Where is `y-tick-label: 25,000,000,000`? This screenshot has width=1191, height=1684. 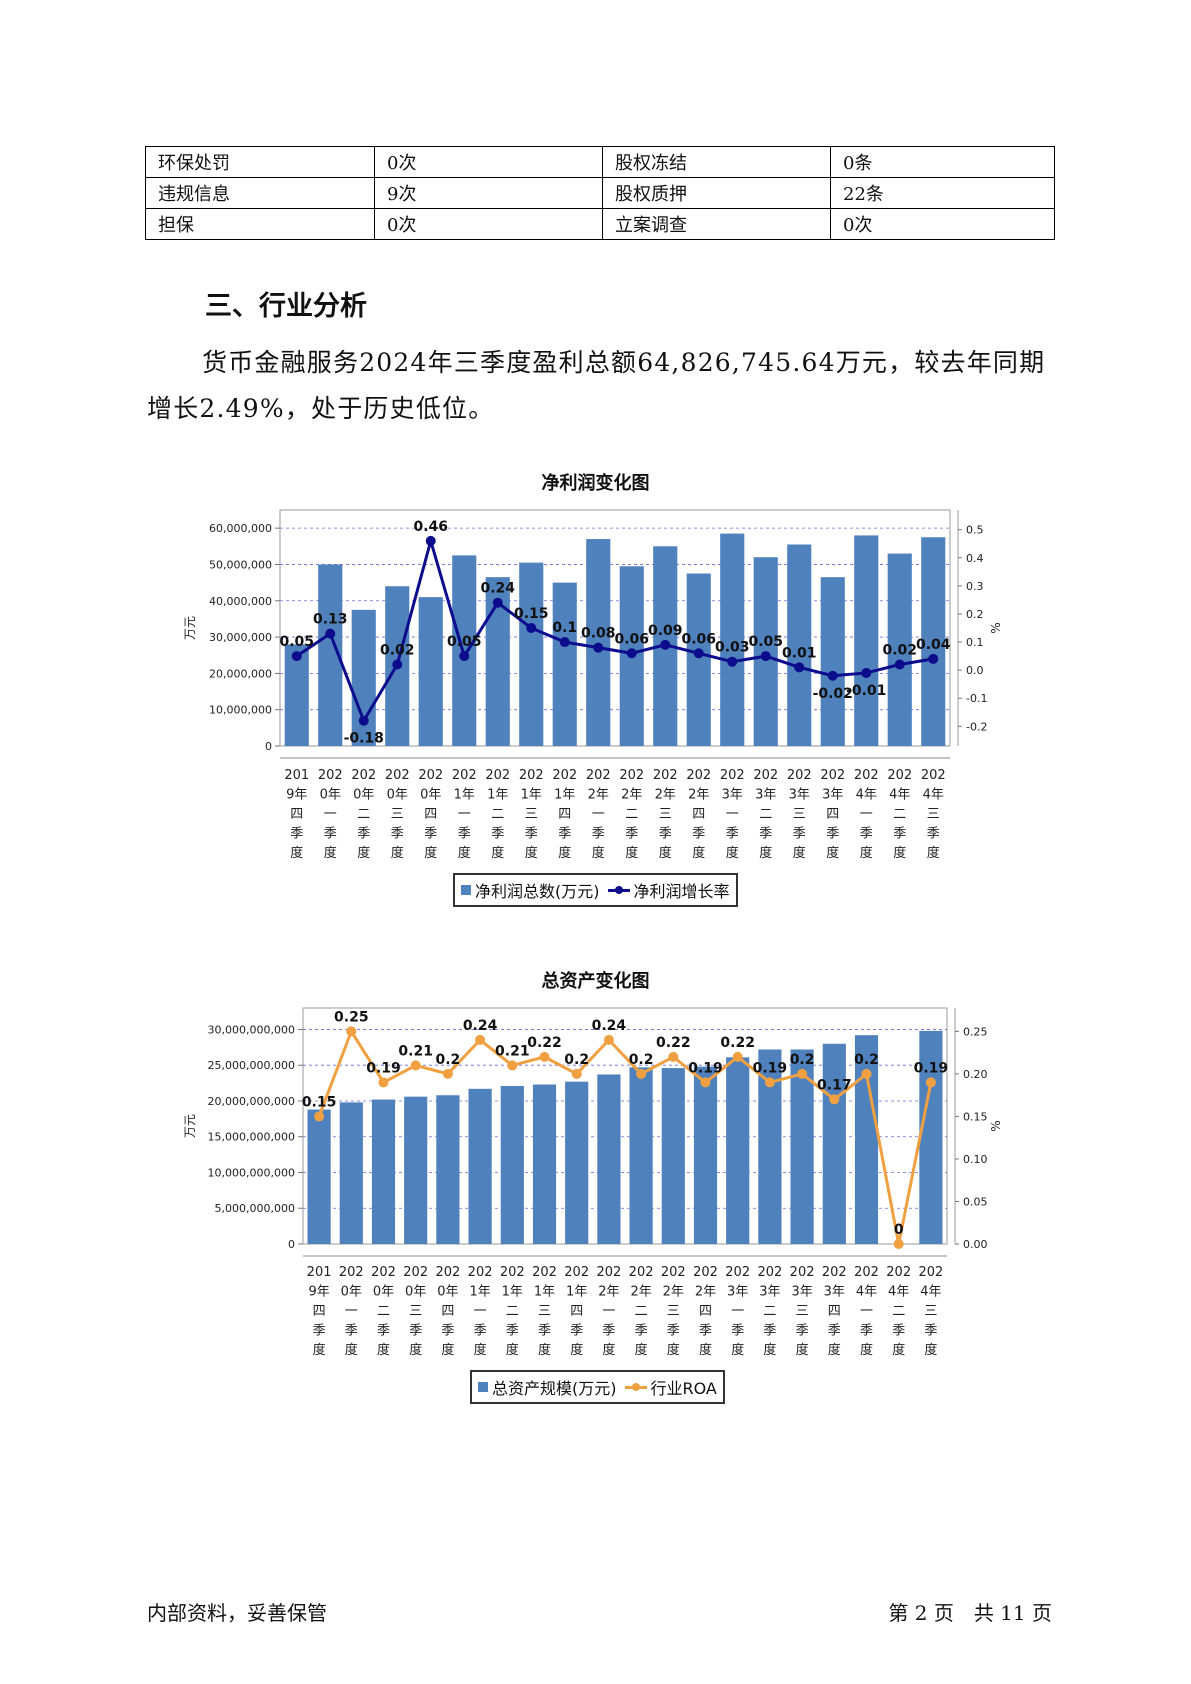
y-tick-label: 25,000,000,000 is located at coordinates (251, 1065).